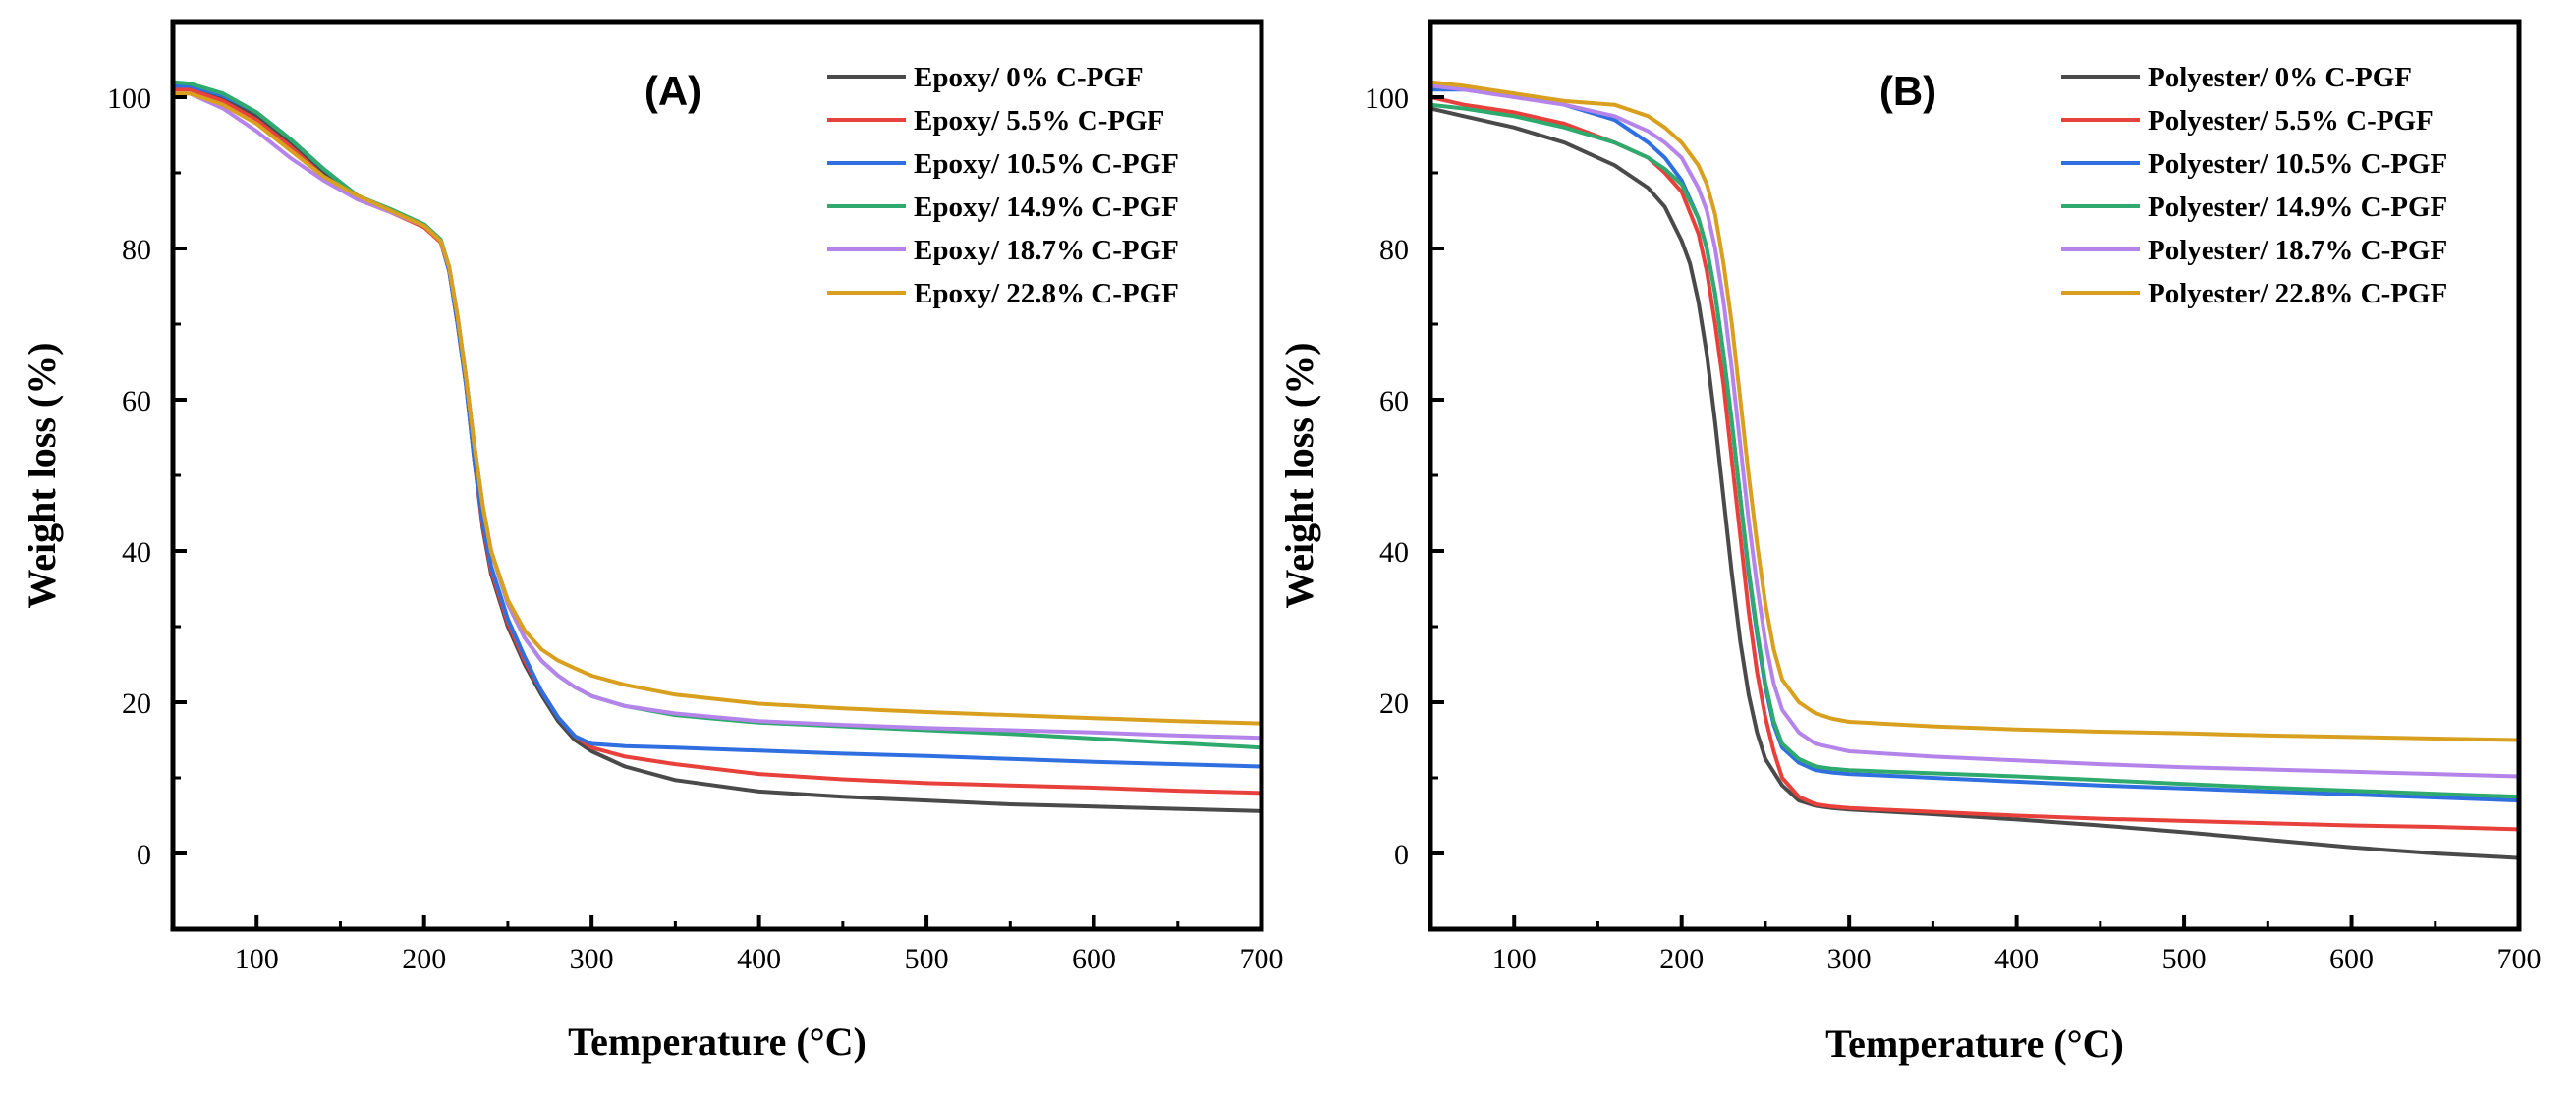 This screenshot has width=2576, height=1098. I want to click on x-tick-label-a-400: 400, so click(759, 959).